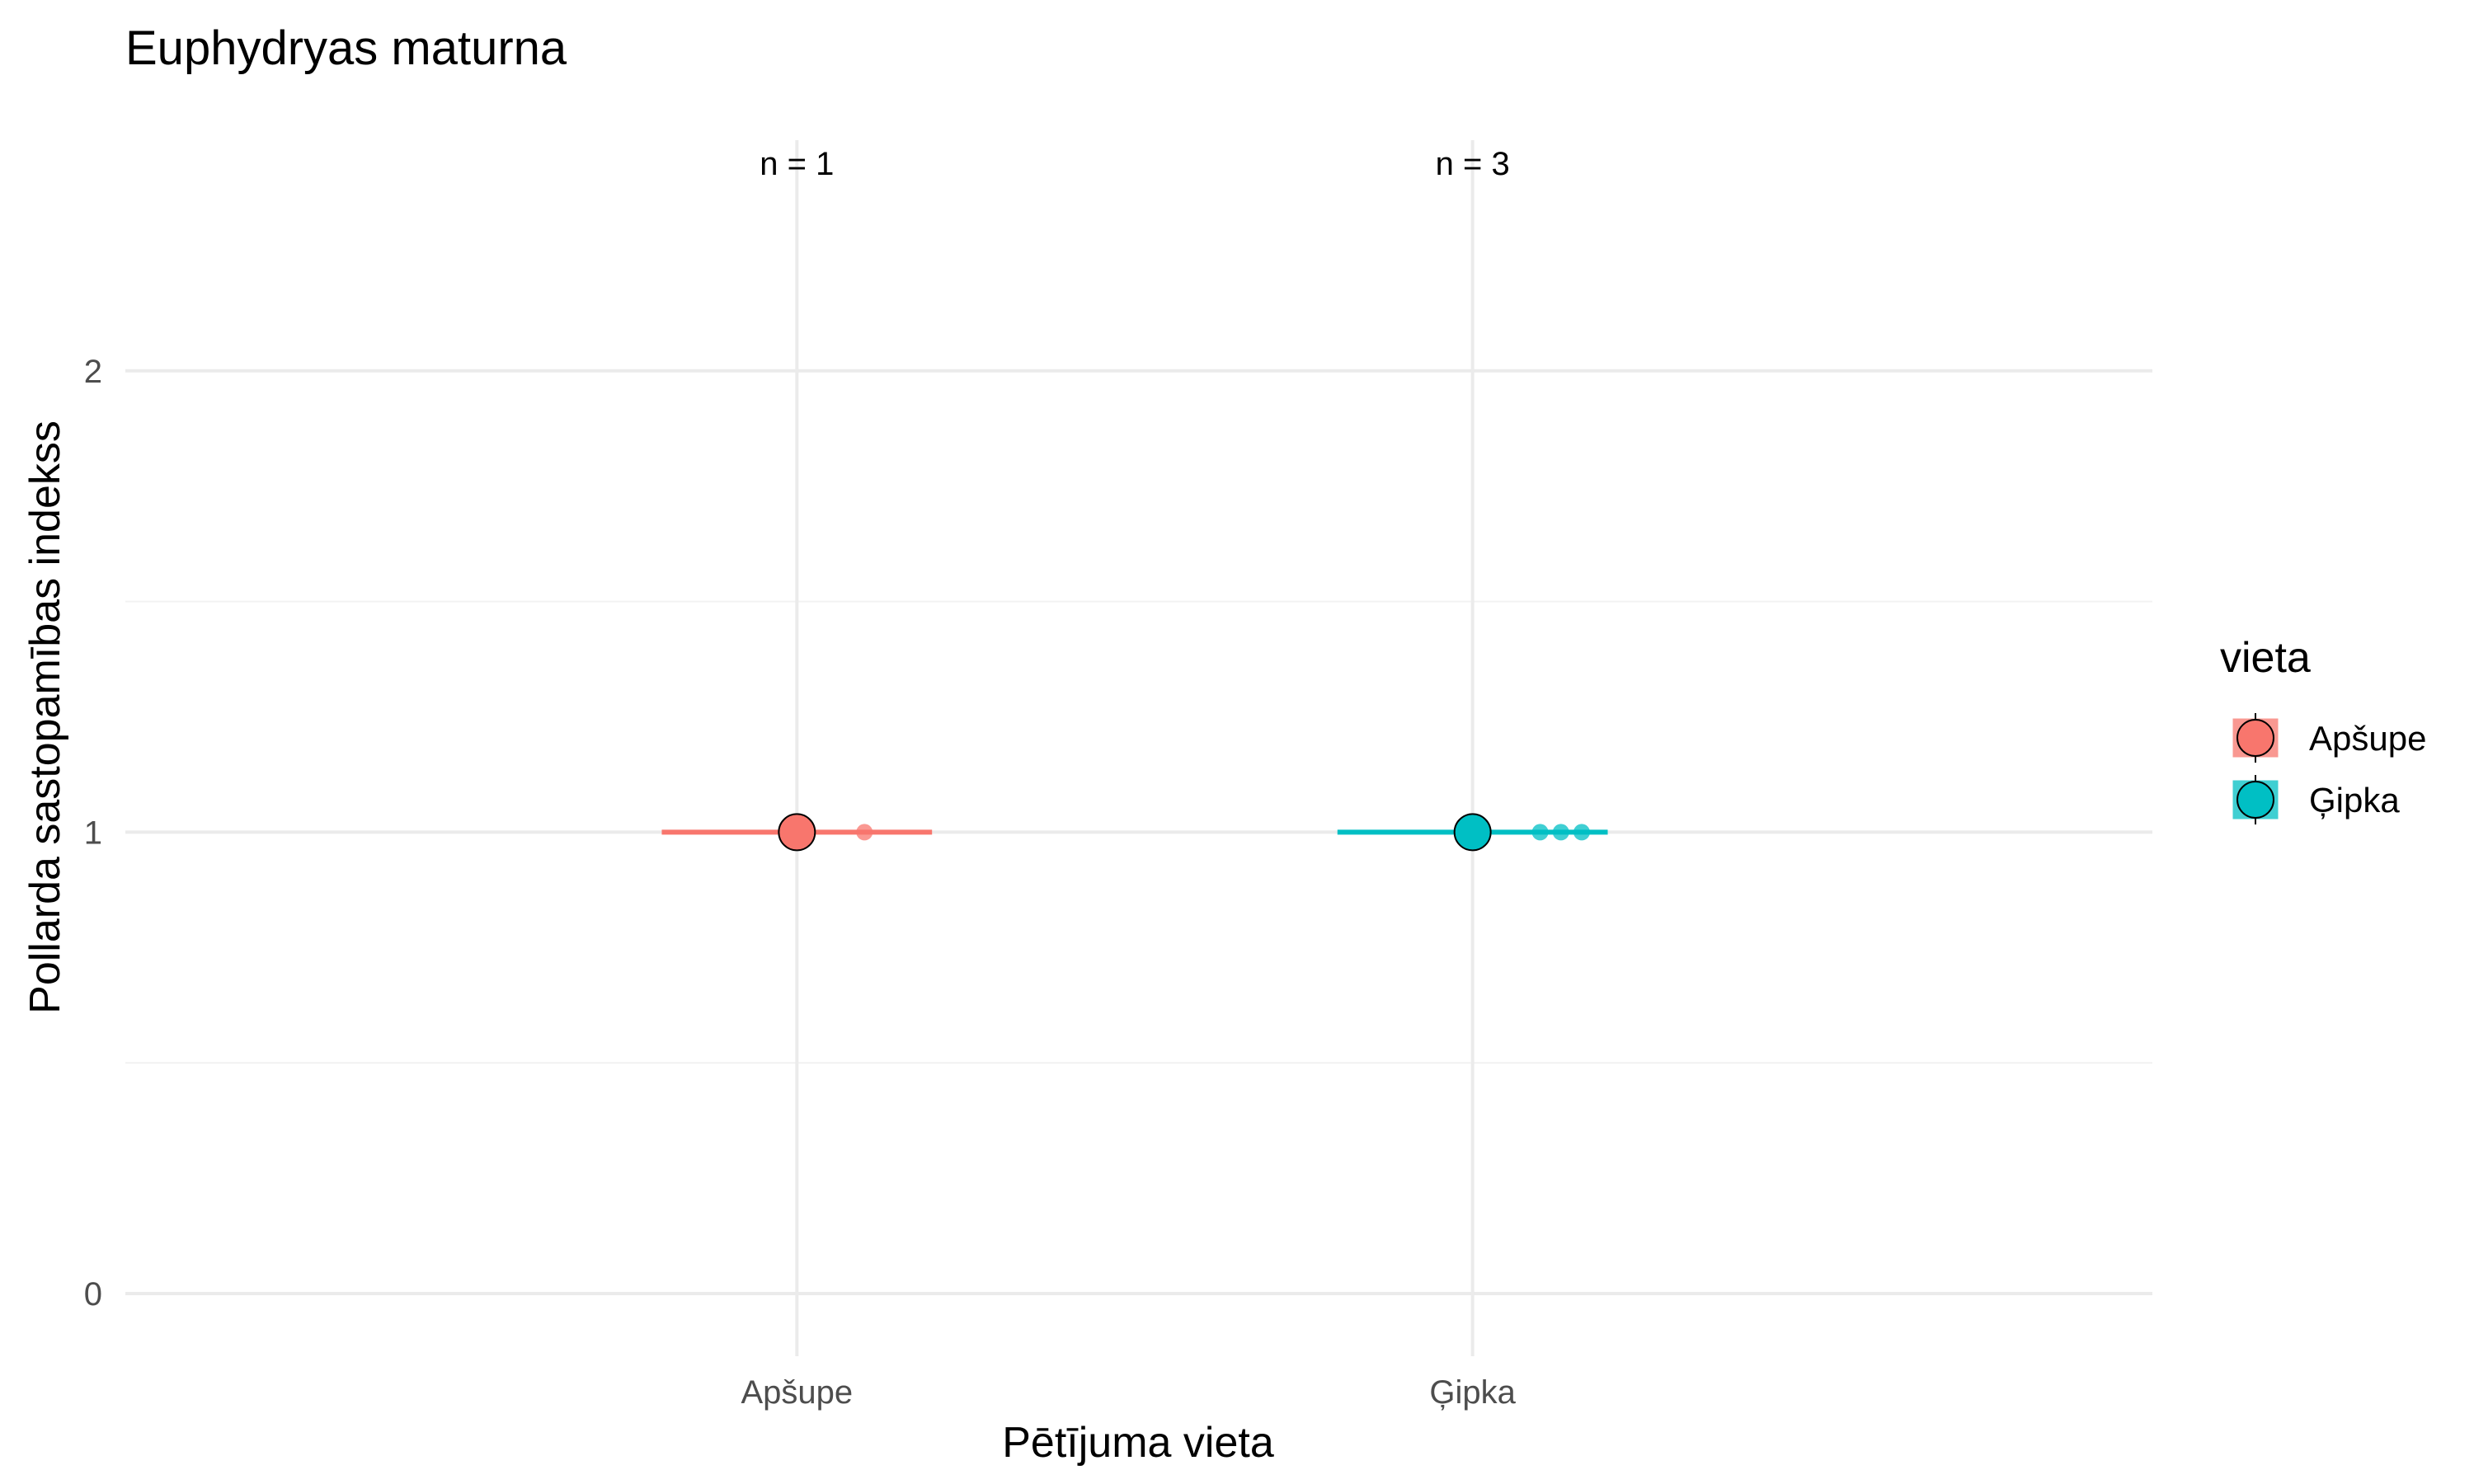 Image resolution: width=2474 pixels, height=1484 pixels. What do you see at coordinates (2367, 738) in the screenshot?
I see `legend-label: Apšupe` at bounding box center [2367, 738].